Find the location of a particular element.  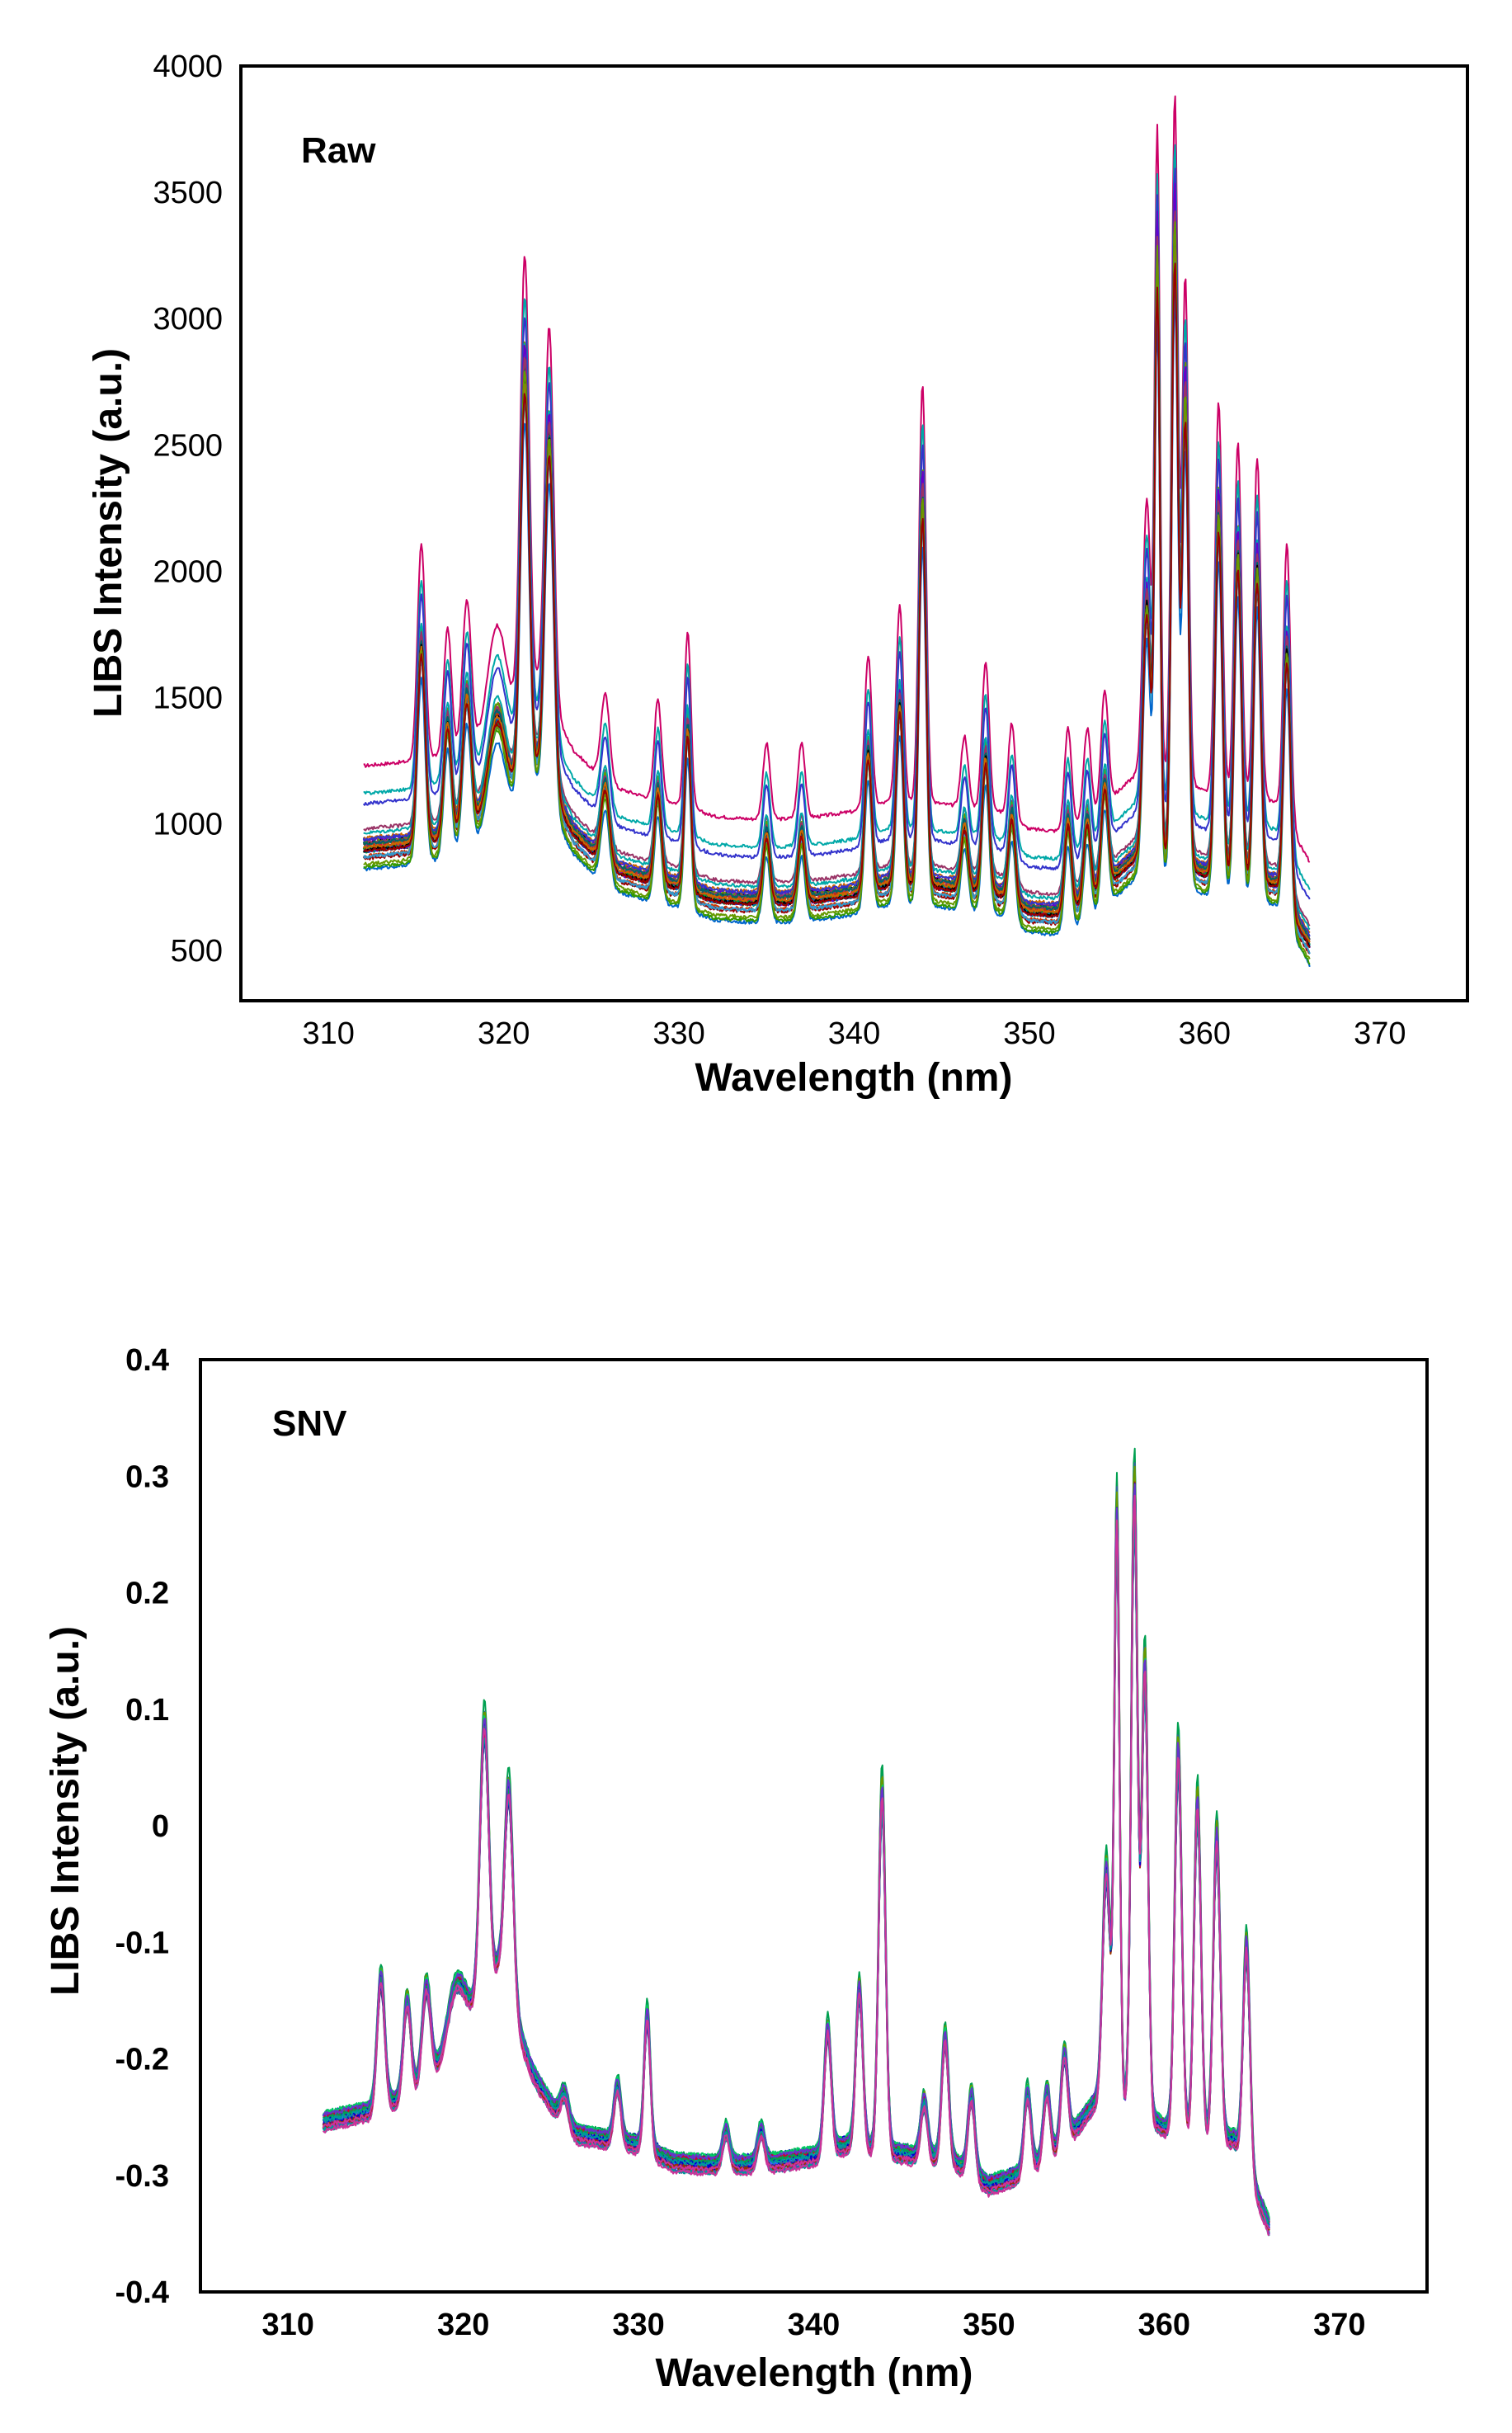

y-tick-label: 0.4 is located at coordinates (147, 1360).